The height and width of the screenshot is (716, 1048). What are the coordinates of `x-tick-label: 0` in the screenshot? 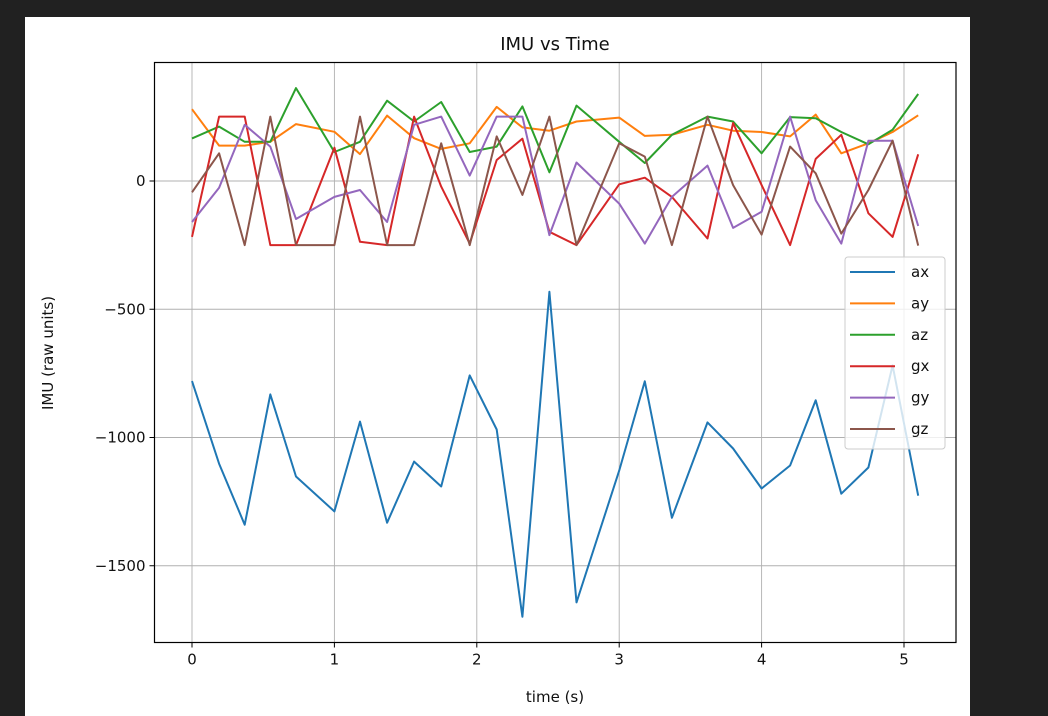 It's located at (192, 660).